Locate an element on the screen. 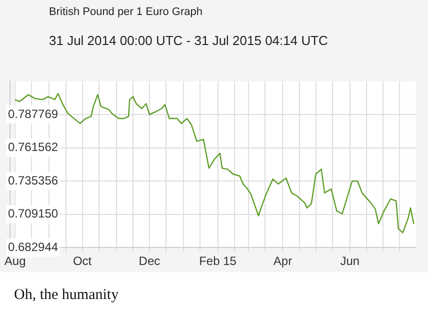 The width and height of the screenshot is (440, 324). x-tick-label: Apr is located at coordinates (282, 261).